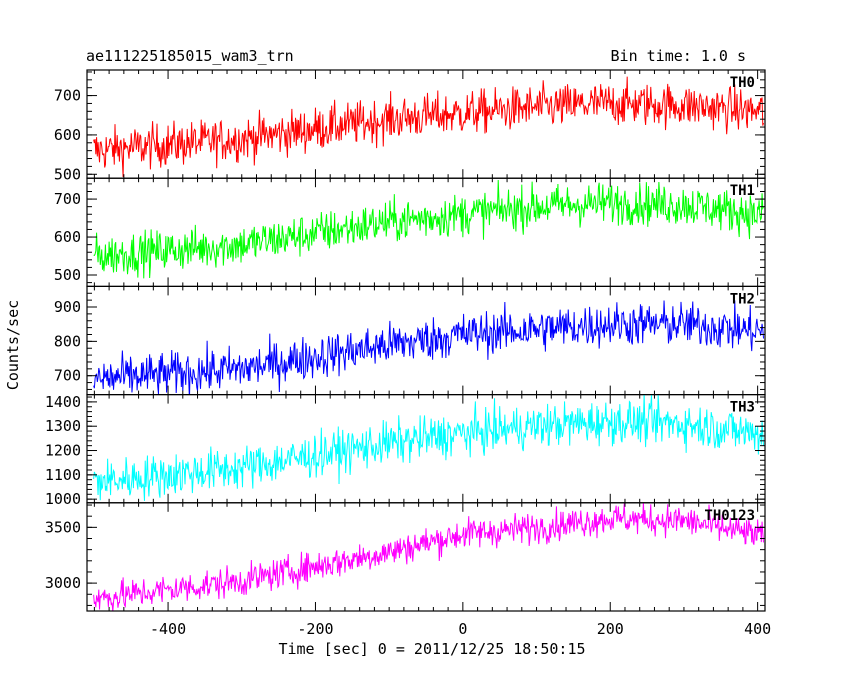 This screenshot has height=680, width=850. Describe the element at coordinates (729, 516) in the screenshot. I see `panel-label: TH0123` at that location.